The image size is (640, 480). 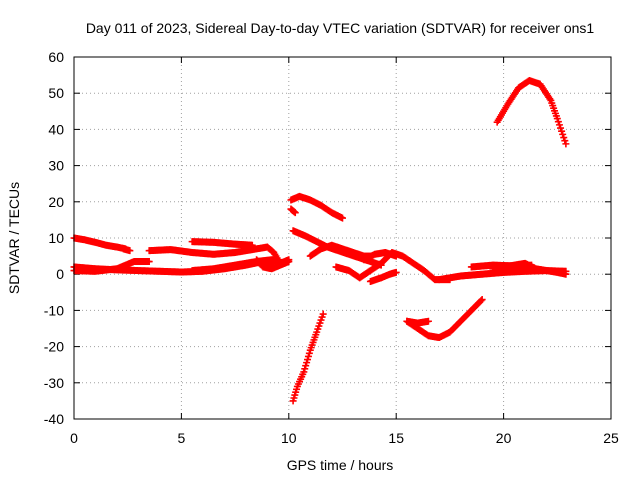 What do you see at coordinates (182, 438) in the screenshot?
I see `x-tick-label: 5` at bounding box center [182, 438].